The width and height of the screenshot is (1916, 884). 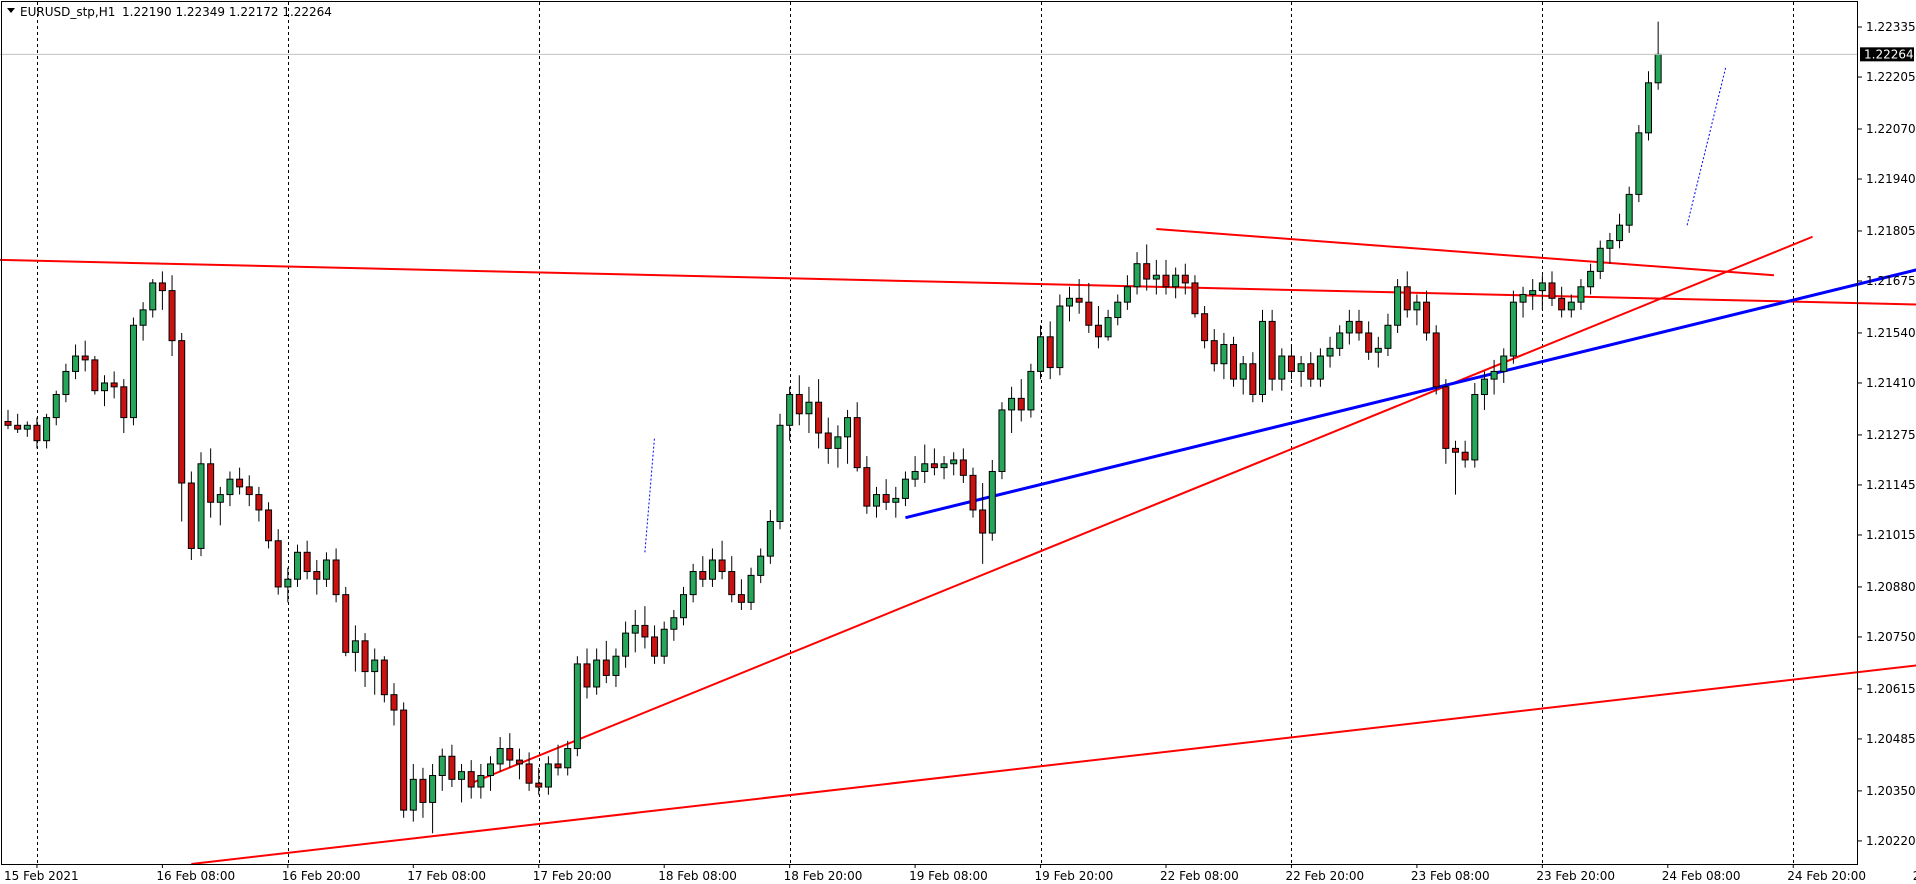 What do you see at coordinates (446, 876) in the screenshot?
I see `x-tick-label: 17 Feb 08:00` at bounding box center [446, 876].